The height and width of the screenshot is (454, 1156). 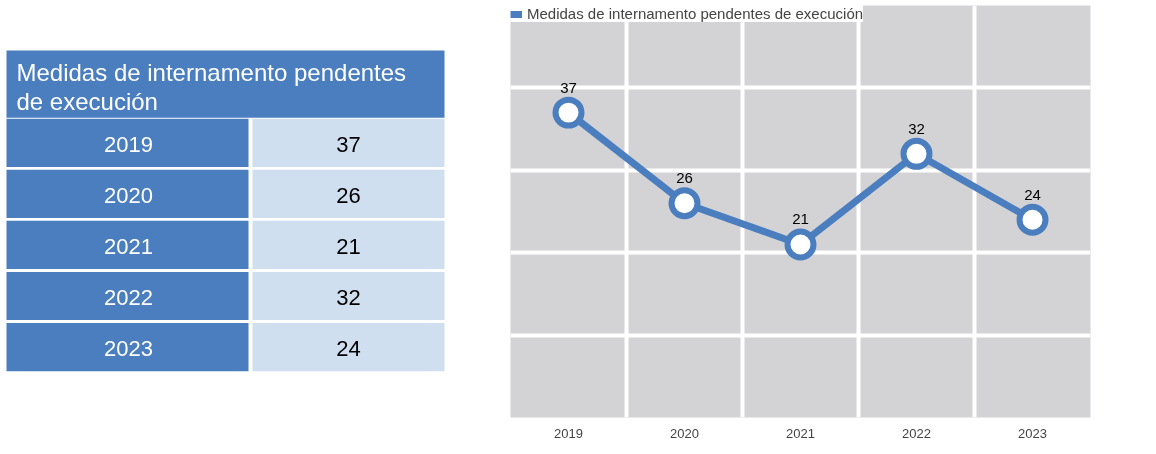 I want to click on legend-label: Medidas de internamento pendentes de execución, so click(x=695, y=13).